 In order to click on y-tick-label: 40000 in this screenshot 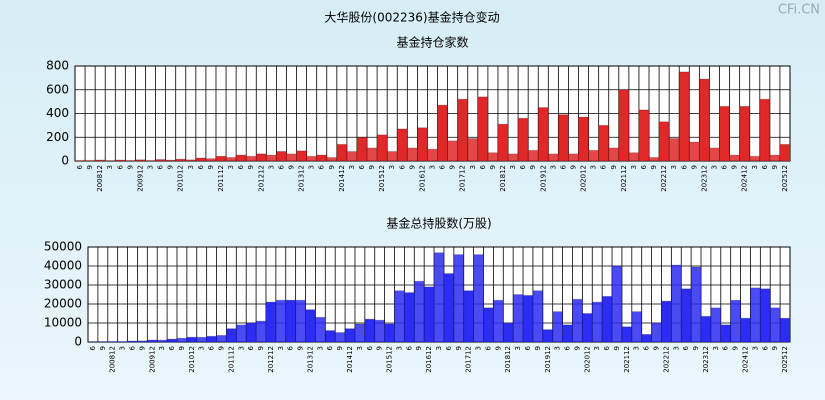, I will do `click(63, 266)`.